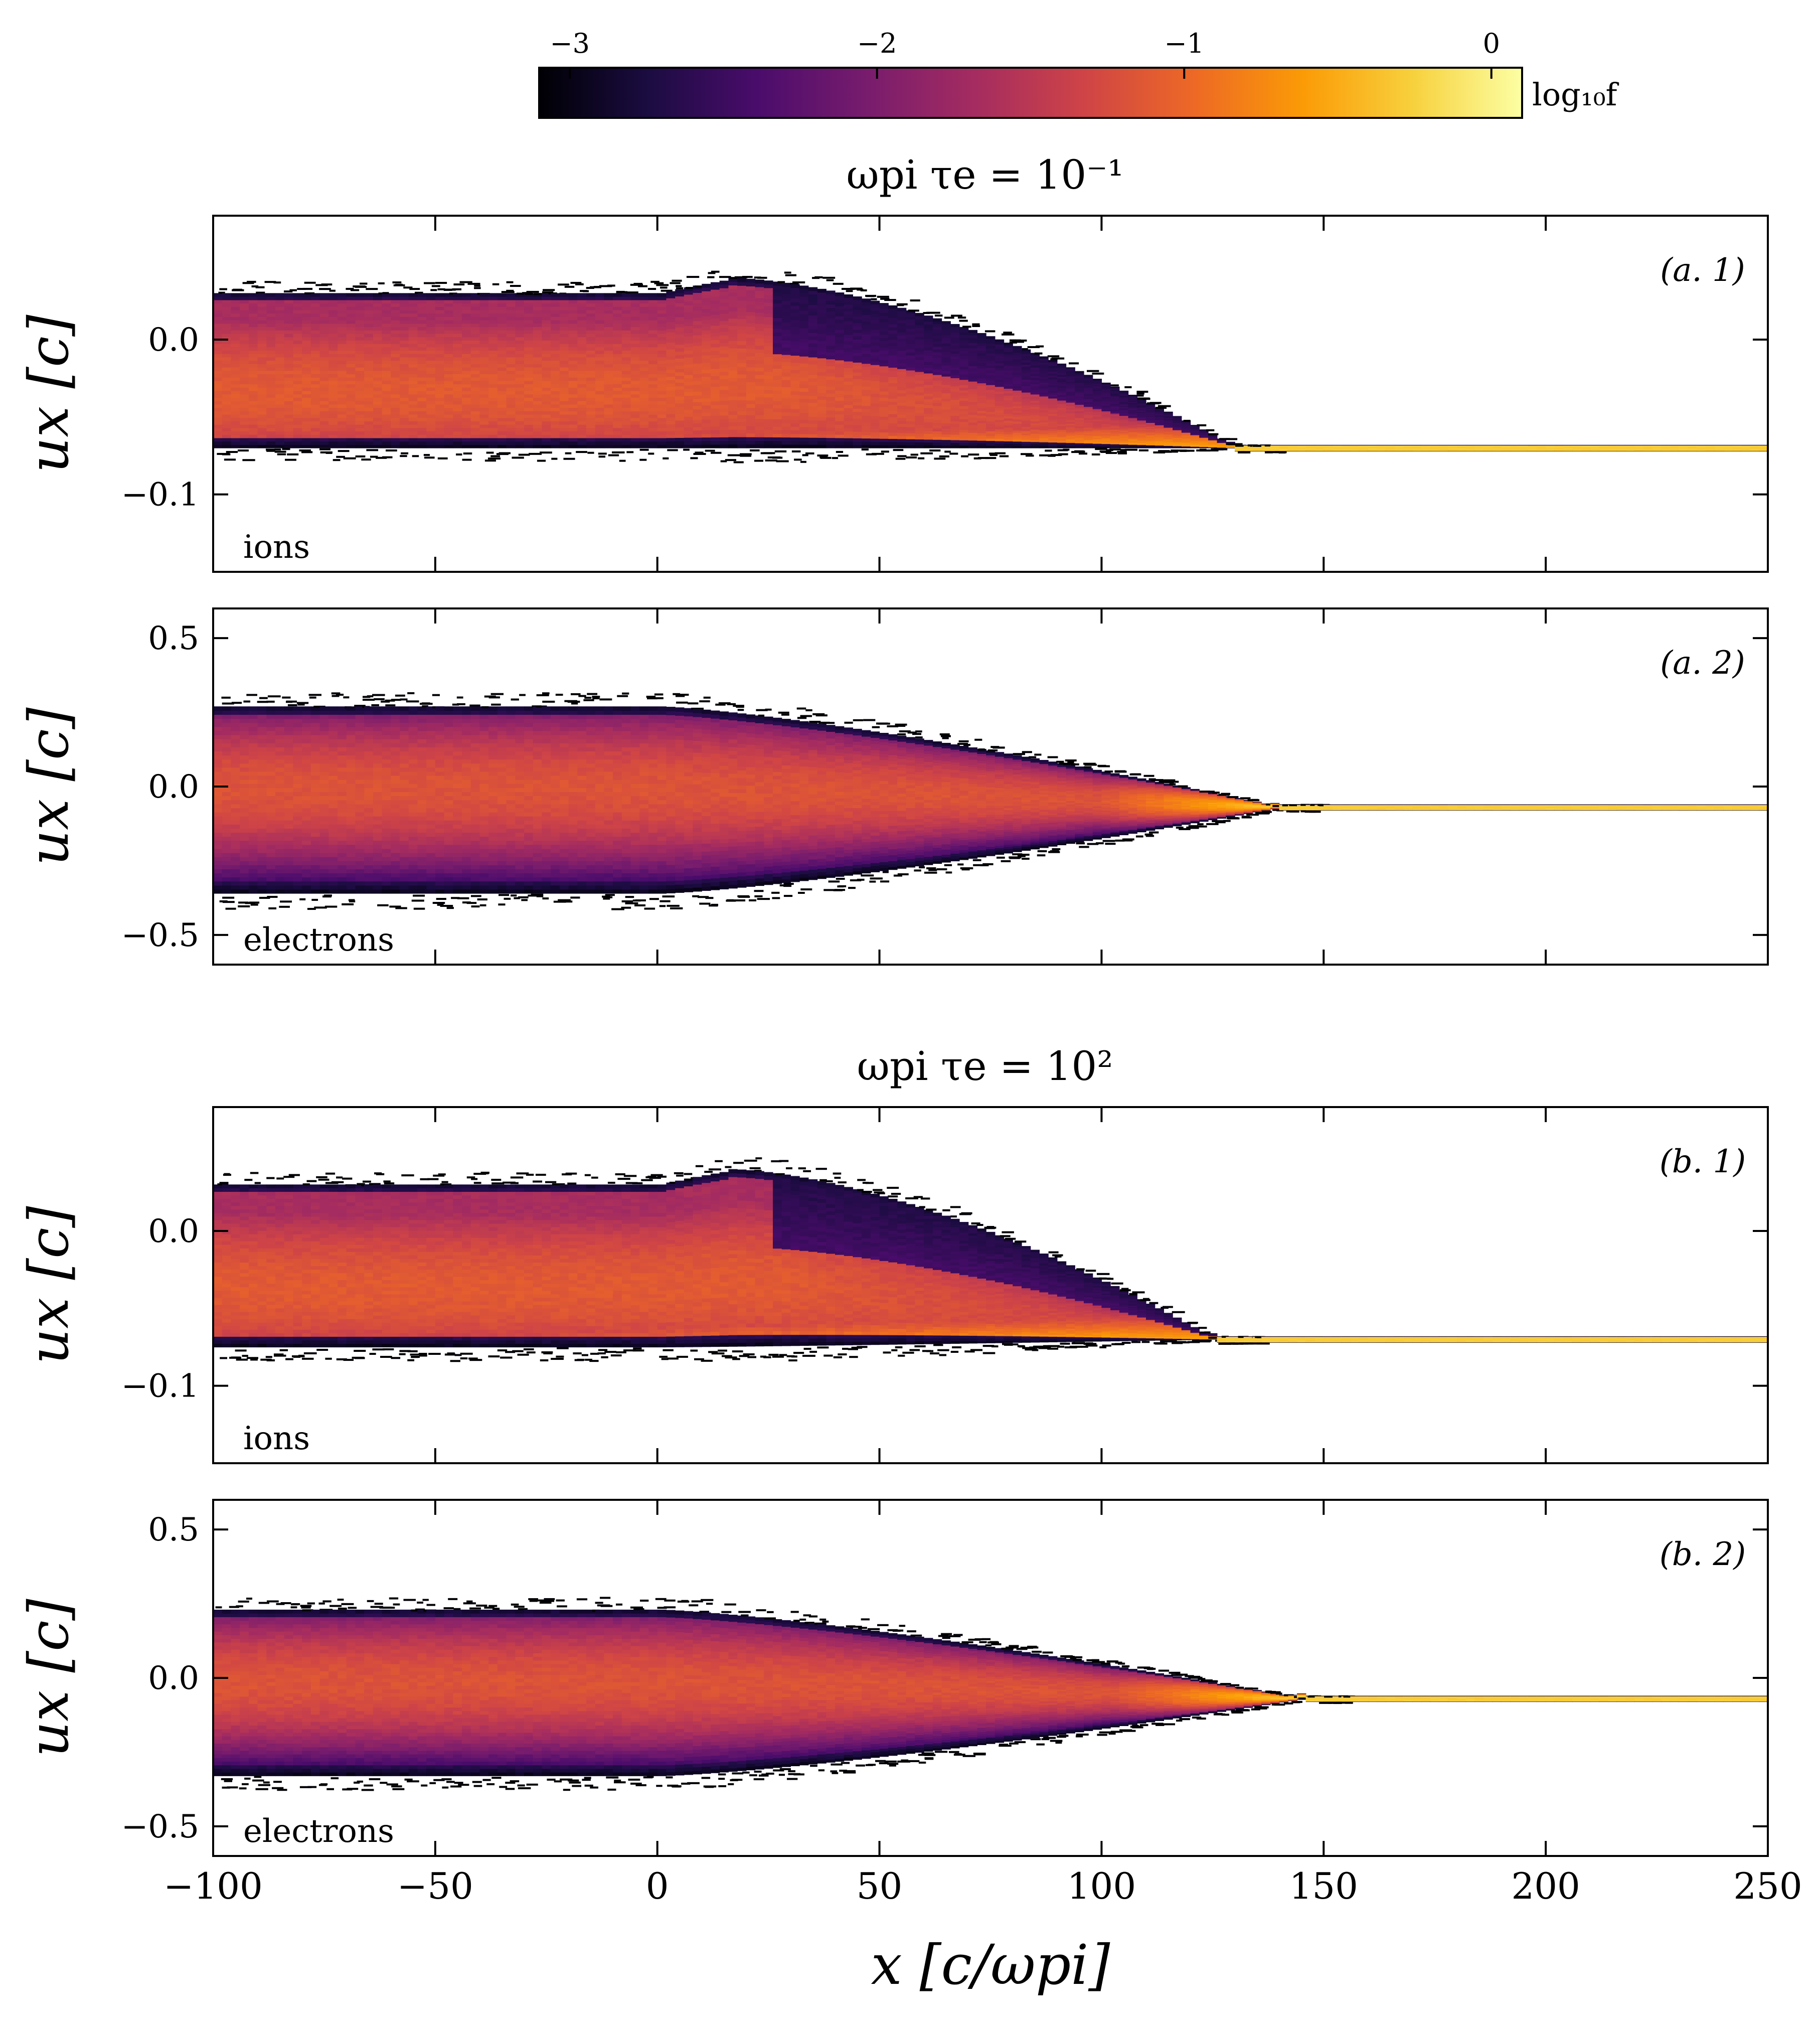 Image resolution: width=1820 pixels, height=2019 pixels. Describe the element at coordinates (880, 1886) in the screenshot. I see `x-tick-label: 50` at that location.